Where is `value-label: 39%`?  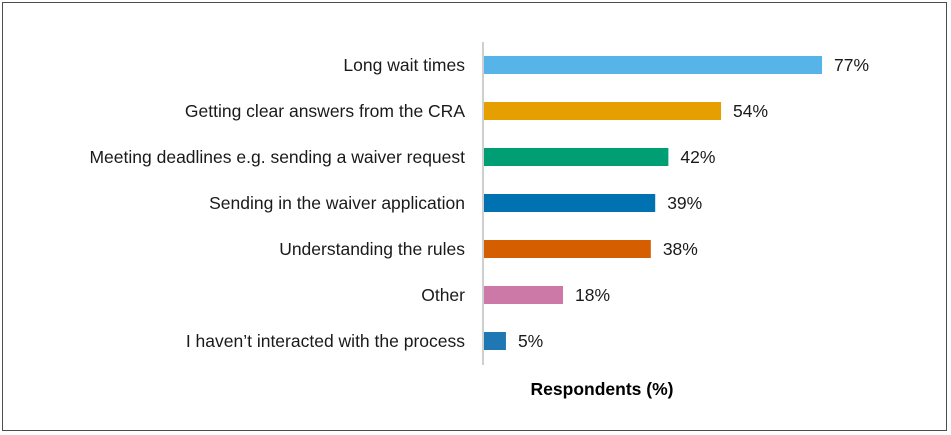
value-label: 39% is located at coordinates (684, 203).